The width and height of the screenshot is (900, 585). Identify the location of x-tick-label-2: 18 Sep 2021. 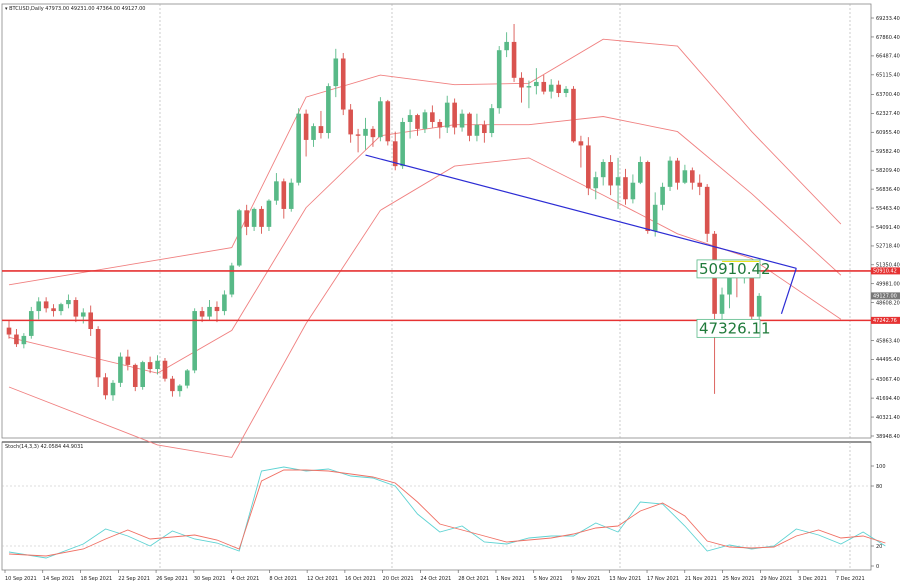
(97, 579).